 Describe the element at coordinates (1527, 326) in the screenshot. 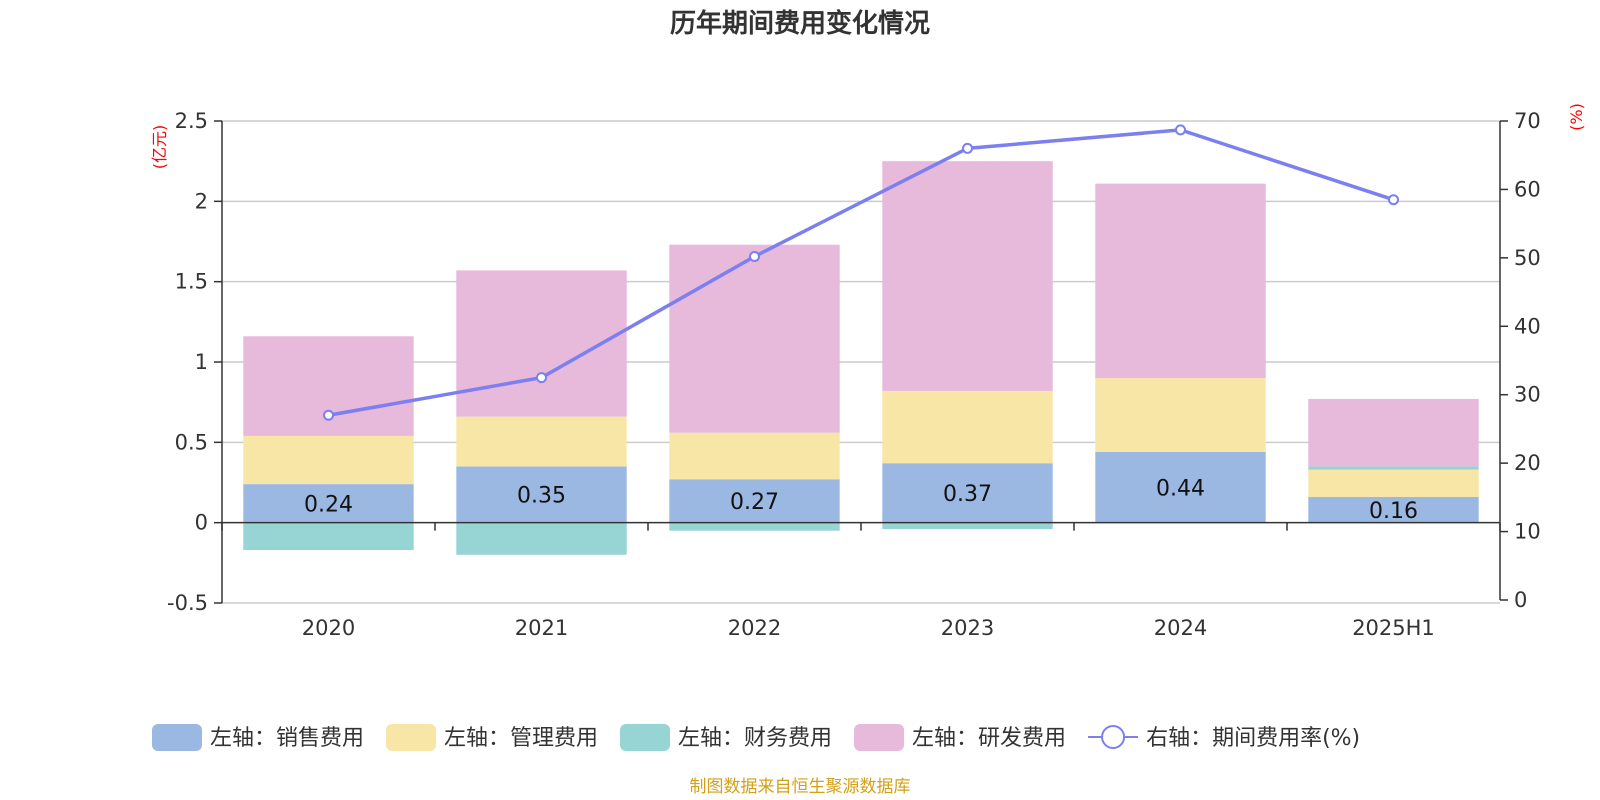

I see `right-tick-label: 40` at that location.